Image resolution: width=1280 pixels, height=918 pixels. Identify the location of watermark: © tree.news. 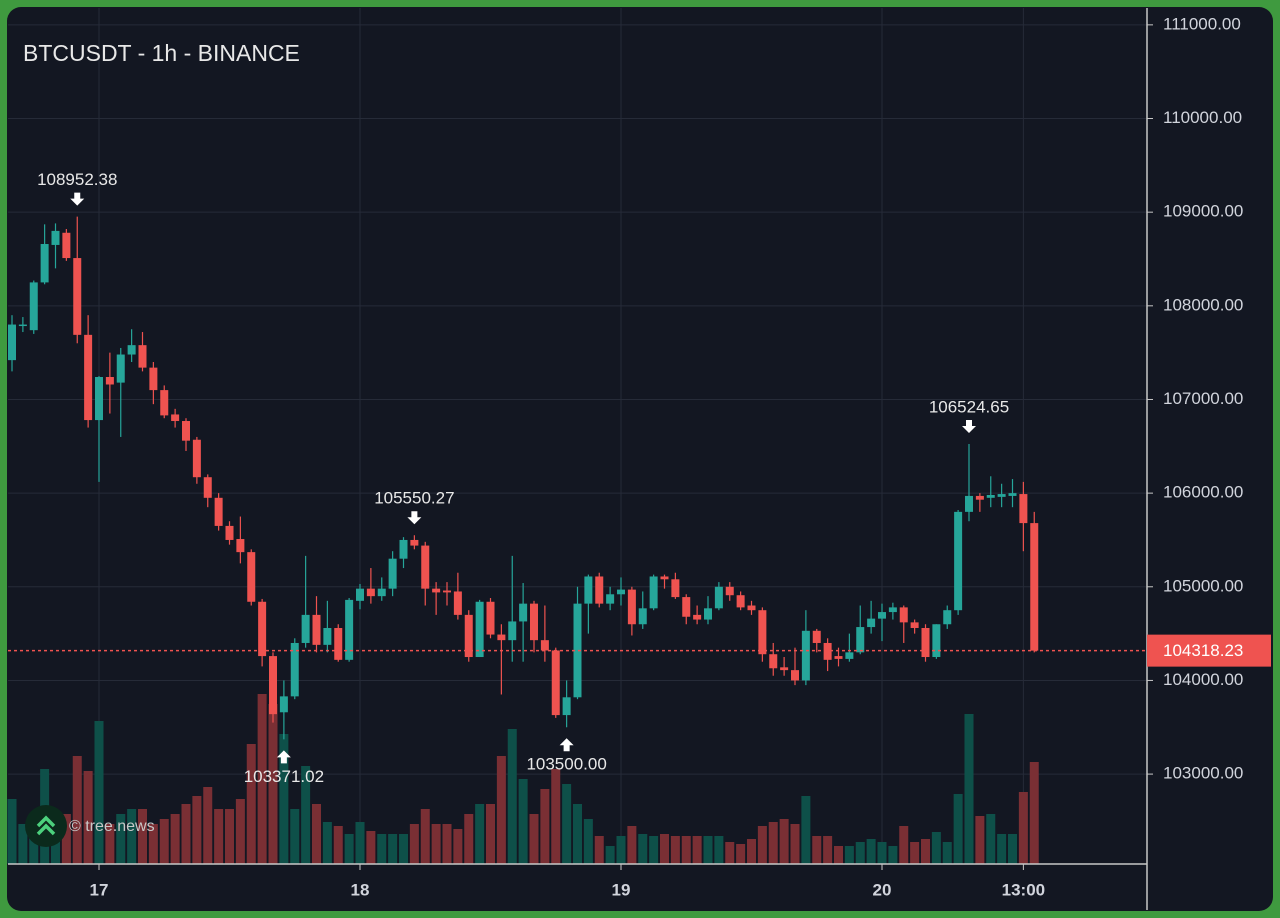
(112, 826).